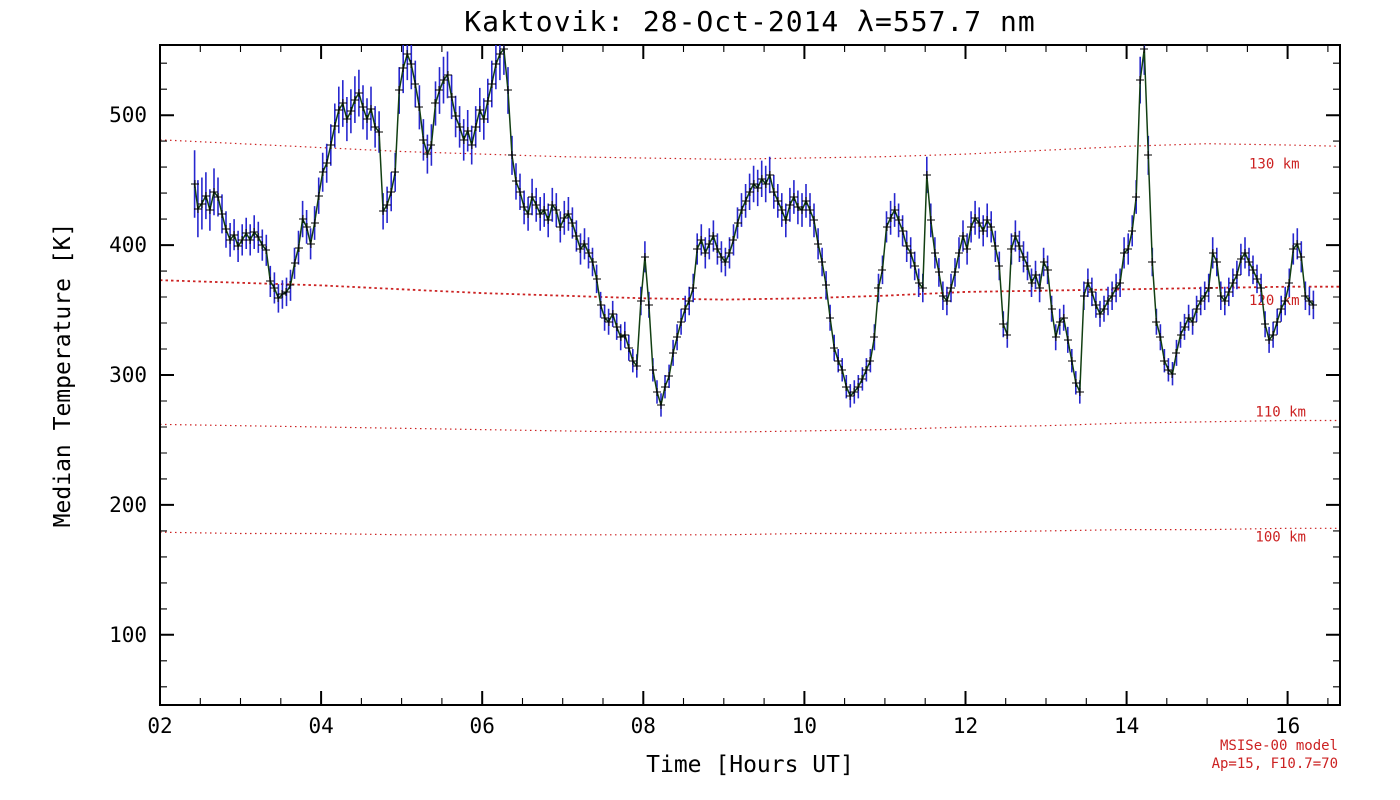 The width and height of the screenshot is (1400, 800). What do you see at coordinates (1279, 746) in the screenshot?
I see `model-annotation-name: MSISe-00 model` at bounding box center [1279, 746].